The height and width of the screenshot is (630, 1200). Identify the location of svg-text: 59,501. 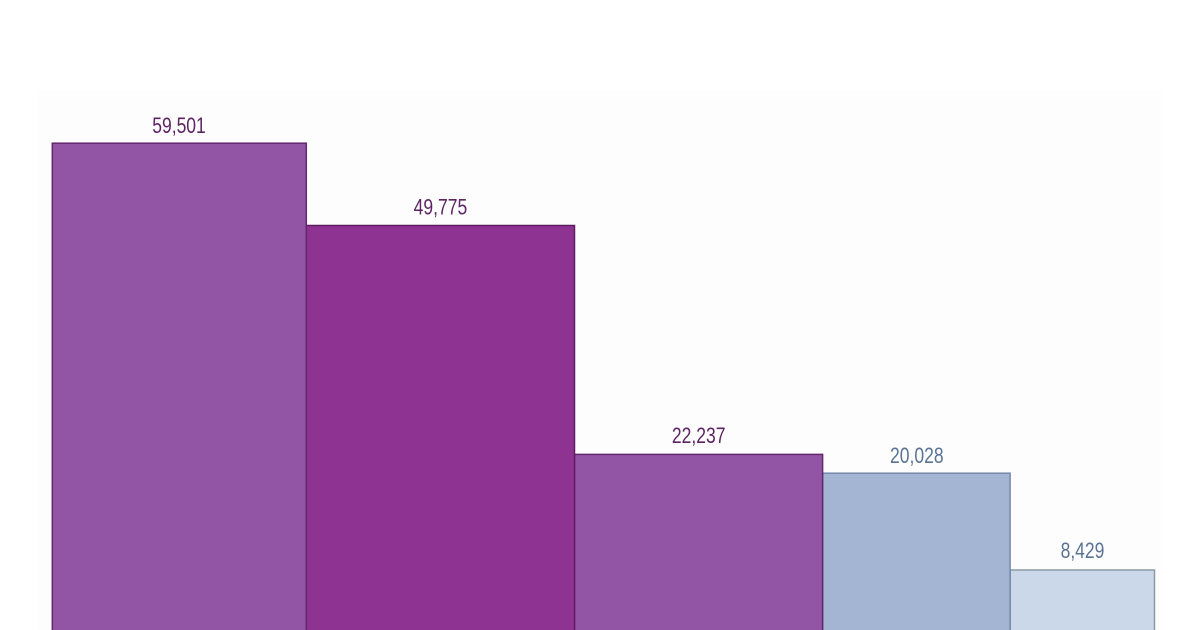
(179, 126).